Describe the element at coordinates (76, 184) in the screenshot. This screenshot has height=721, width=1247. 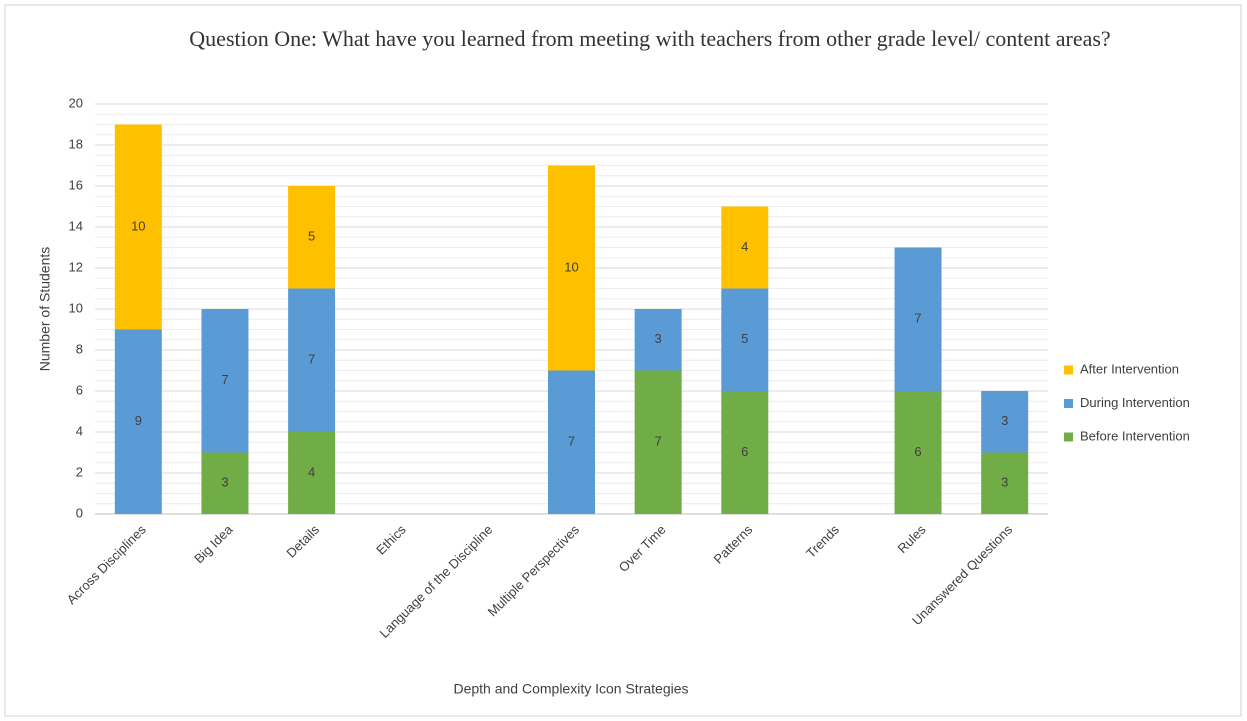
I see `y-tick-label: 16` at that location.